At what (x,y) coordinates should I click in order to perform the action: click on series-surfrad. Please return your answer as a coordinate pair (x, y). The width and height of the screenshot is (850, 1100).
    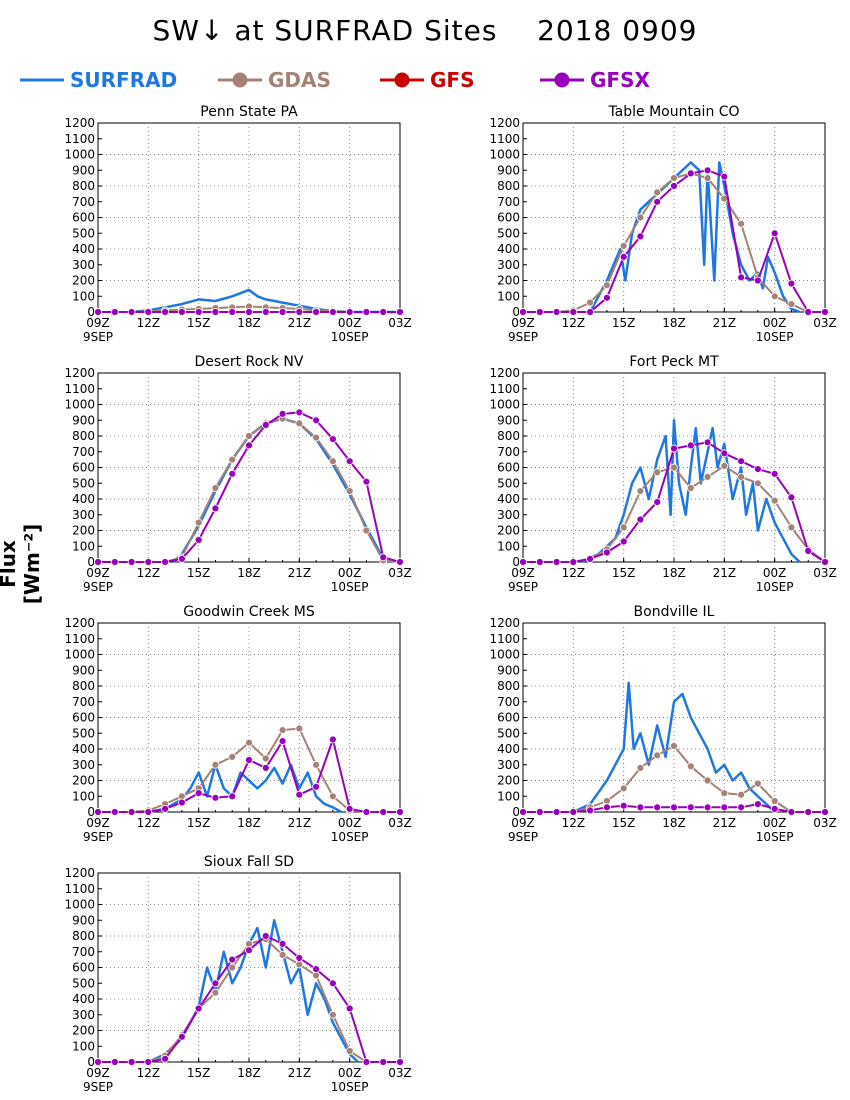
    Looking at the image, I should click on (674, 747).